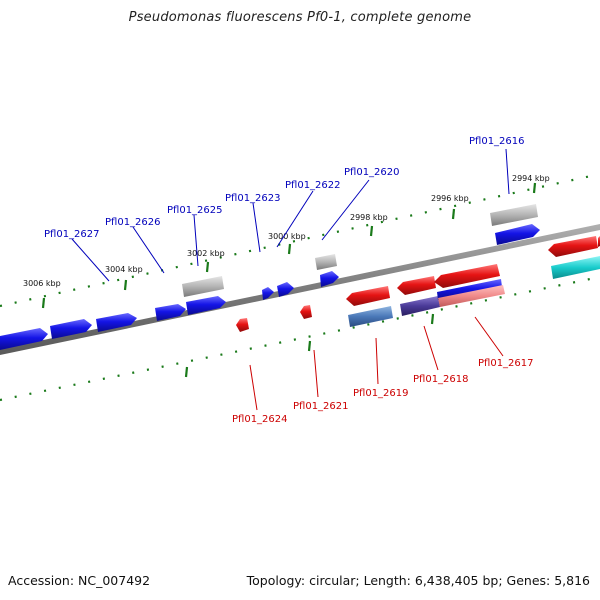 Image resolution: width=600 pixels, height=600 pixels. I want to click on kbp-label: 3000 kbp, so click(287, 236).